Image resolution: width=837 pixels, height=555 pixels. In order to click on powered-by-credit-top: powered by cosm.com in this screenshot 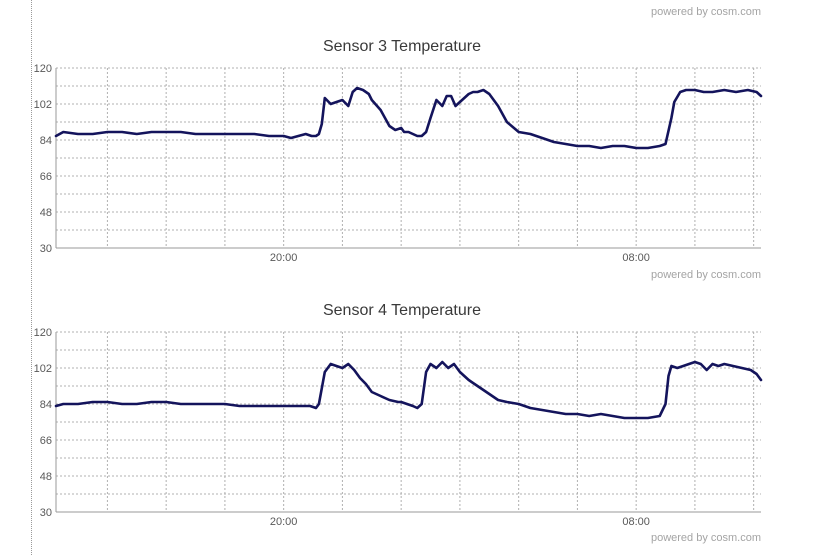, I will do `click(705, 12)`.